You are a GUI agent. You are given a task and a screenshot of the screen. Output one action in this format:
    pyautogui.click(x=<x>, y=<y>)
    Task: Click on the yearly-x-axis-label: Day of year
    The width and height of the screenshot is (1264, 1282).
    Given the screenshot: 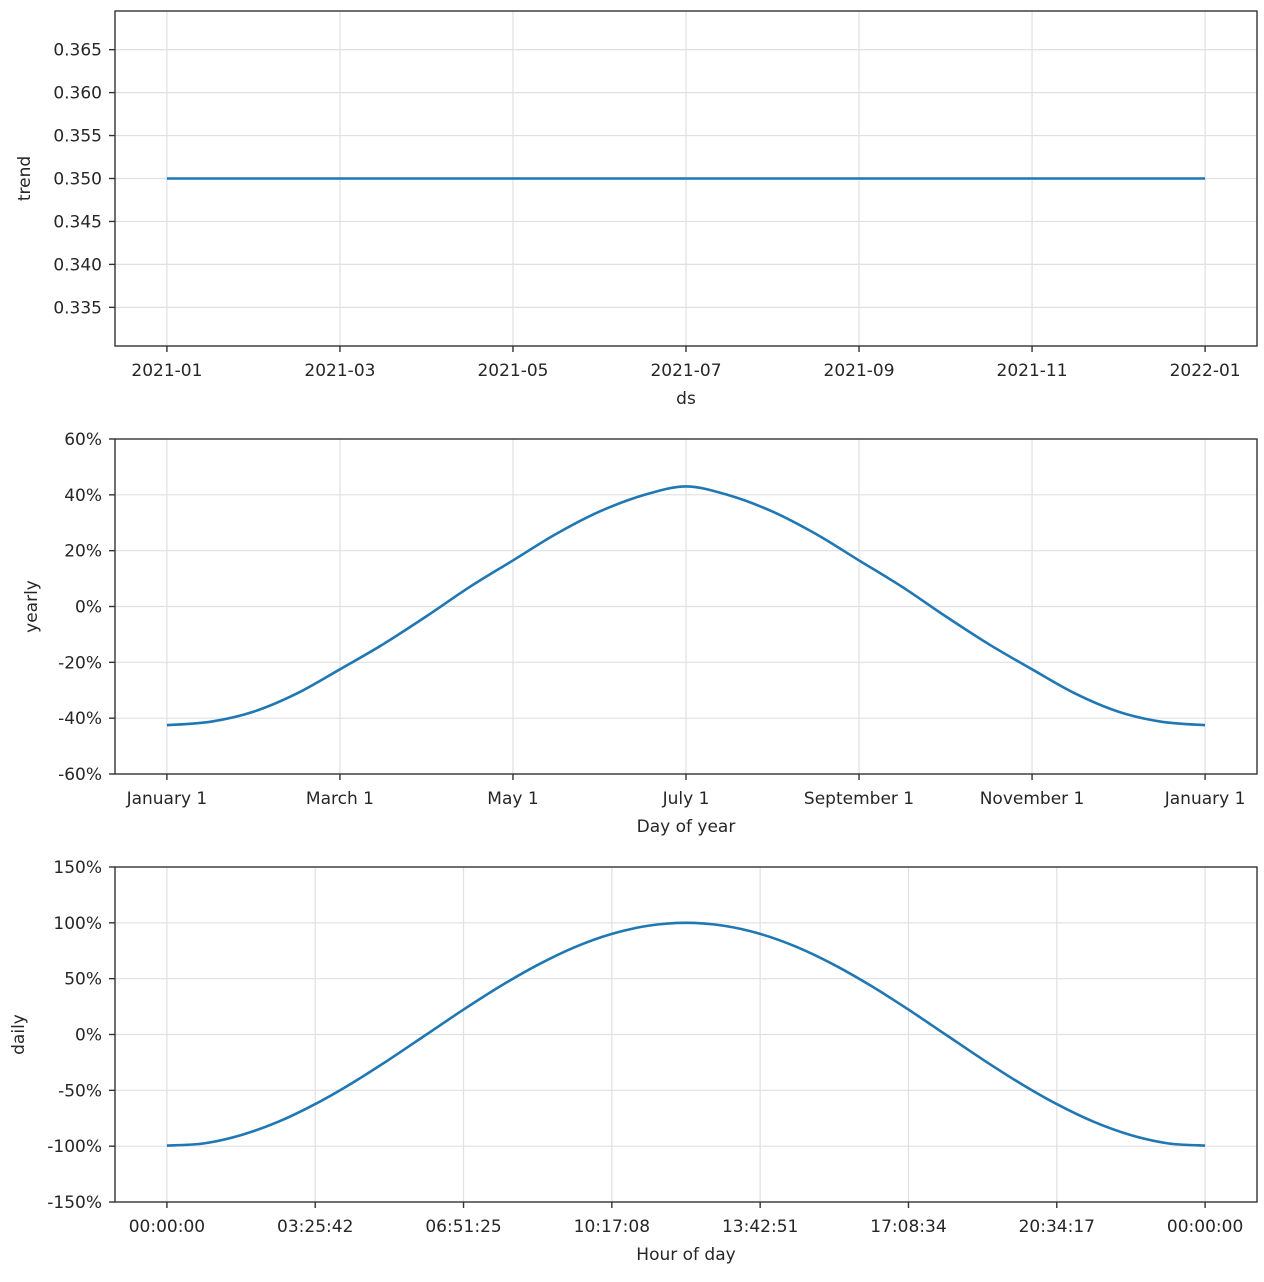 What is the action you would take?
    pyautogui.click(x=686, y=827)
    